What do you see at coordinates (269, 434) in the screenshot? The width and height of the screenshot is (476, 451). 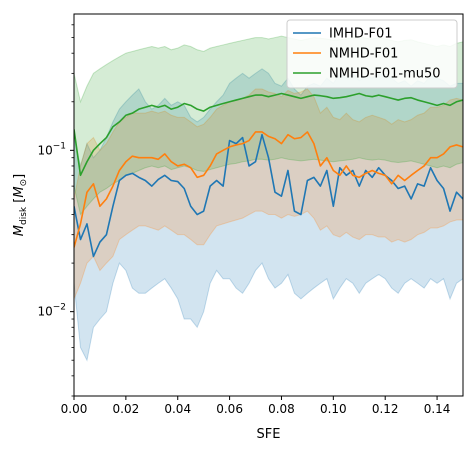 I see `x-axis-label: SFE` at bounding box center [269, 434].